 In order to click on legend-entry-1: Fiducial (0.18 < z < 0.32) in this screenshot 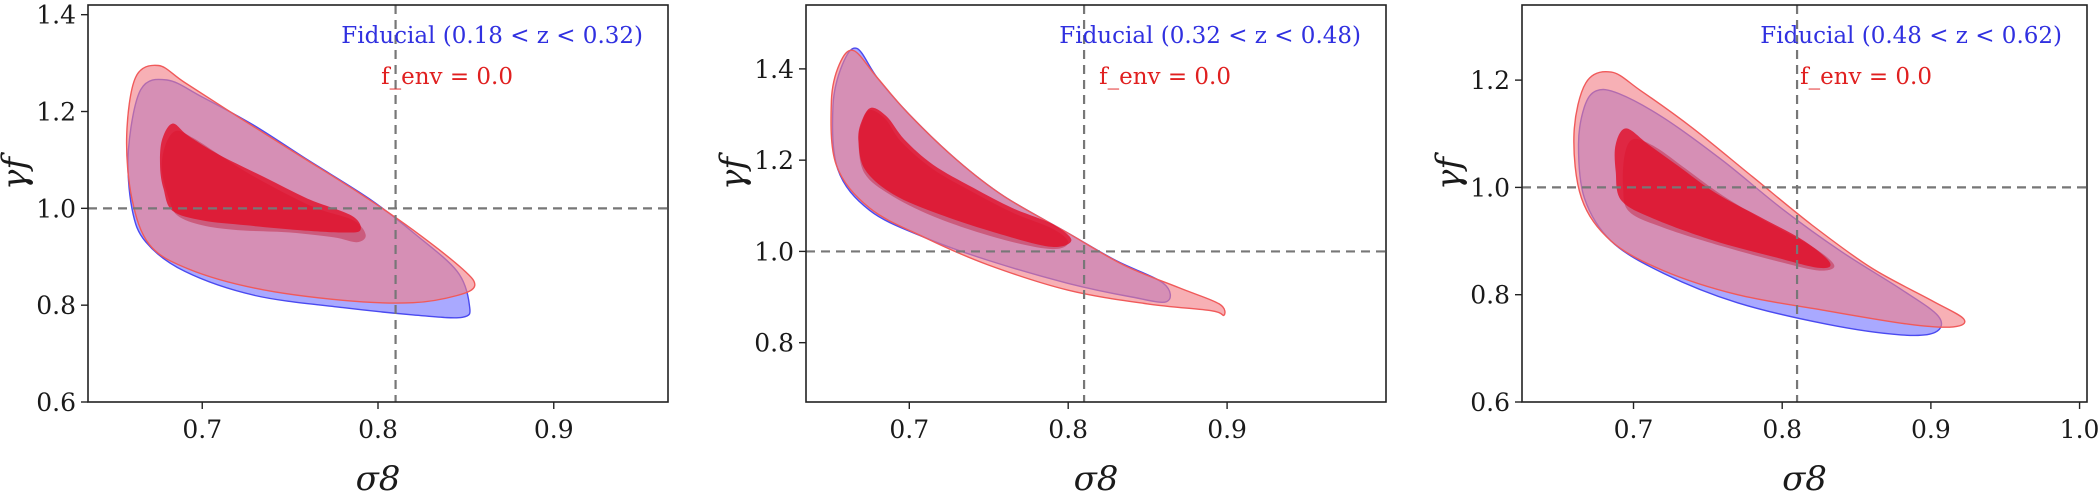, I will do `click(492, 36)`.